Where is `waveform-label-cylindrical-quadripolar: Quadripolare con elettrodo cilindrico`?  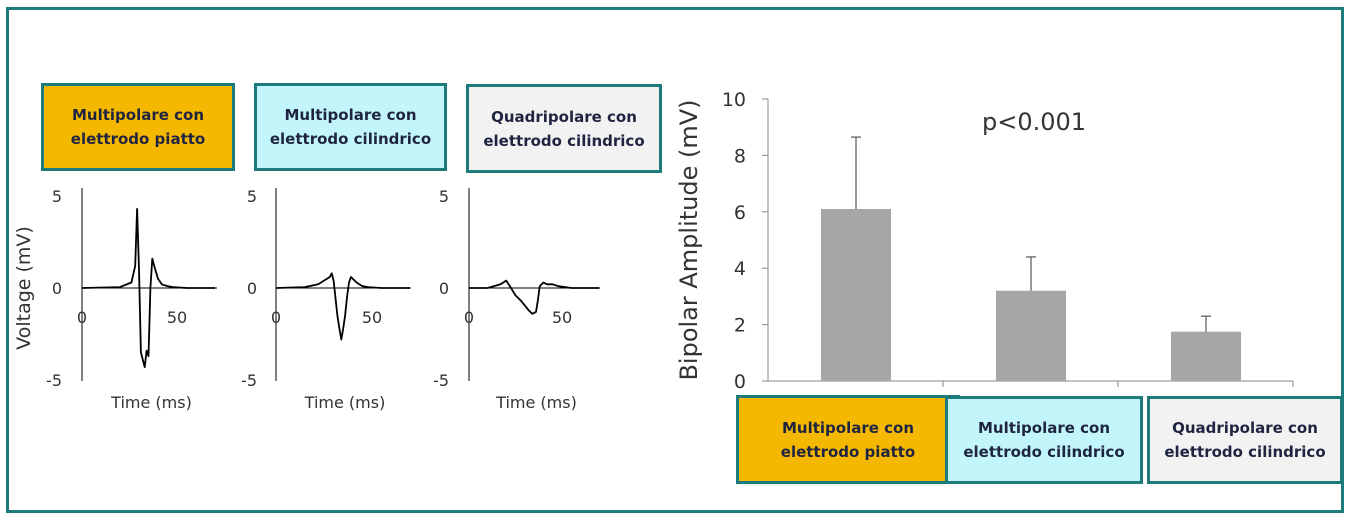
waveform-label-cylindrical-quadripolar: Quadripolare con elettrodo cilindrico is located at coordinates (564, 128).